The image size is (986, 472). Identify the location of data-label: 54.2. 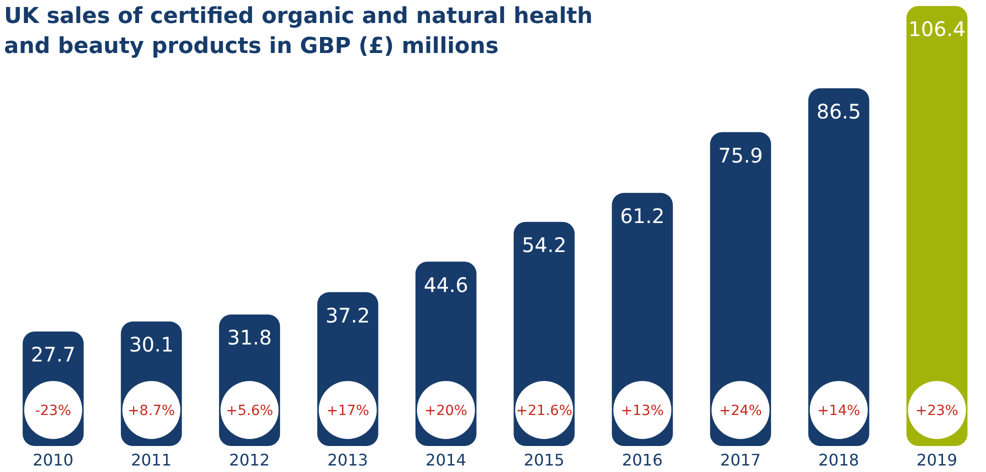
(544, 245).